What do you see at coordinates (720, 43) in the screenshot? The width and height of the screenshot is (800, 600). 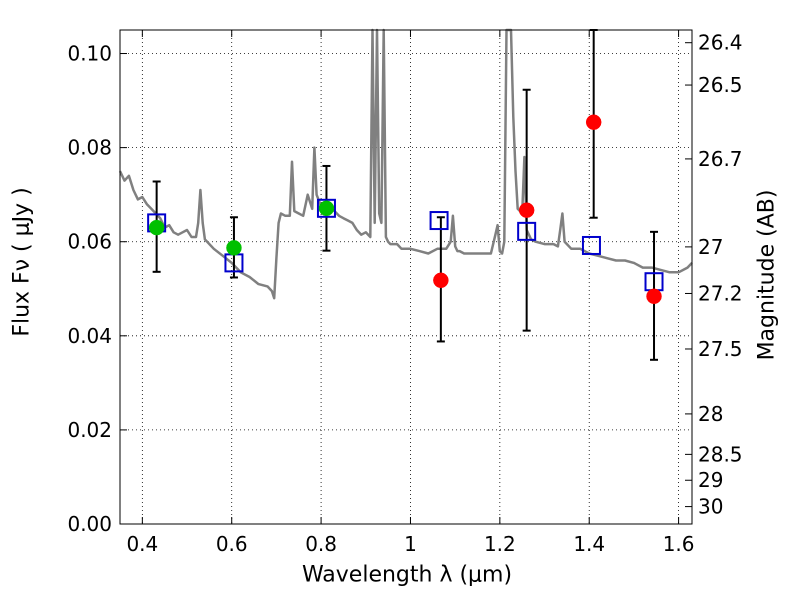 I see `right-tick-label: 26.4` at bounding box center [720, 43].